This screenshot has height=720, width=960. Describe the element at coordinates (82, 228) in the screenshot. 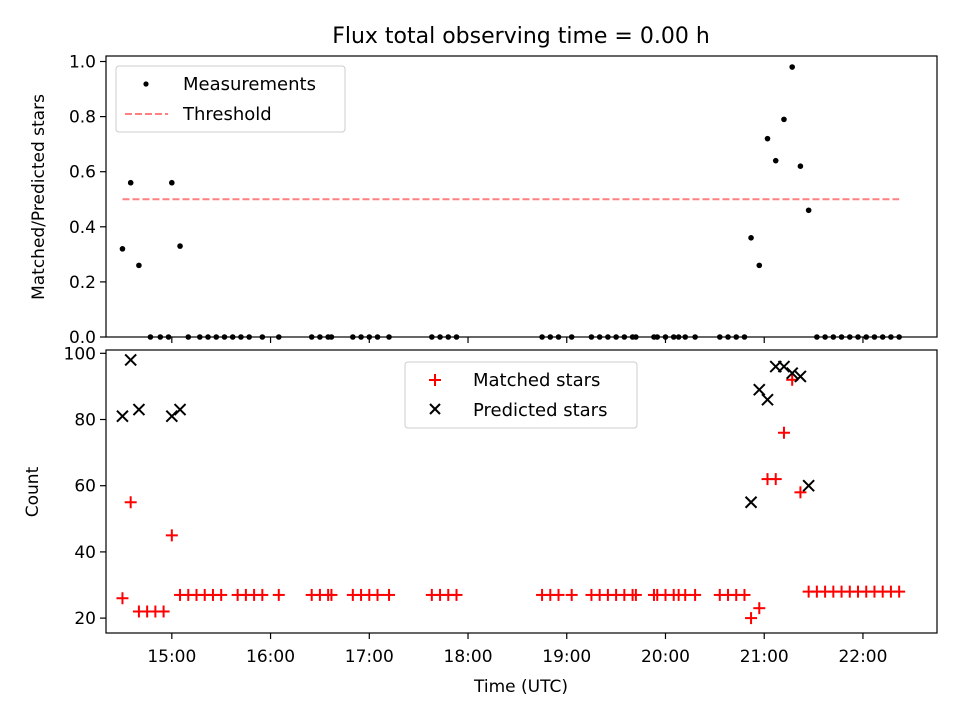

I see `y-tick-label: 0.4` at that location.